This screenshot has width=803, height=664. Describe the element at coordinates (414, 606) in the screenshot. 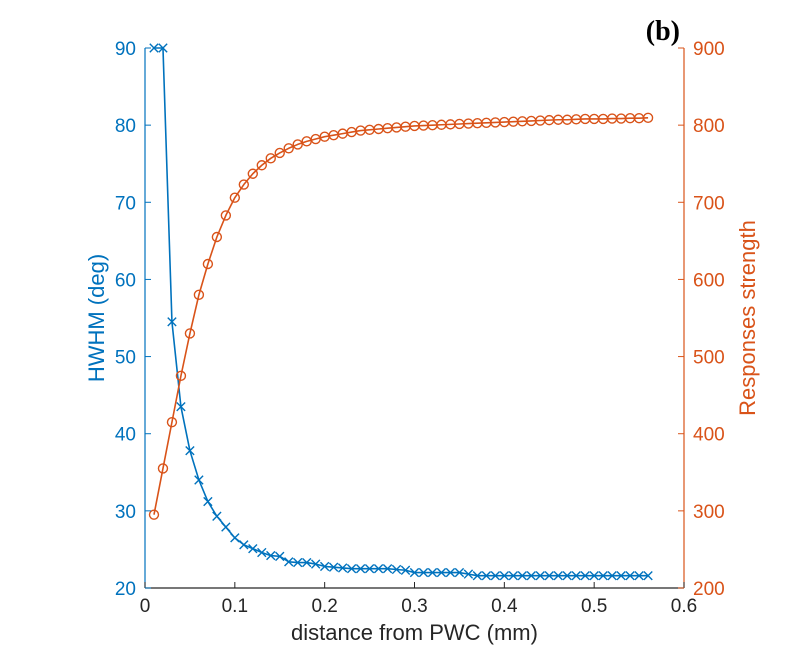

I see `x-tick-label: 0.3` at that location.